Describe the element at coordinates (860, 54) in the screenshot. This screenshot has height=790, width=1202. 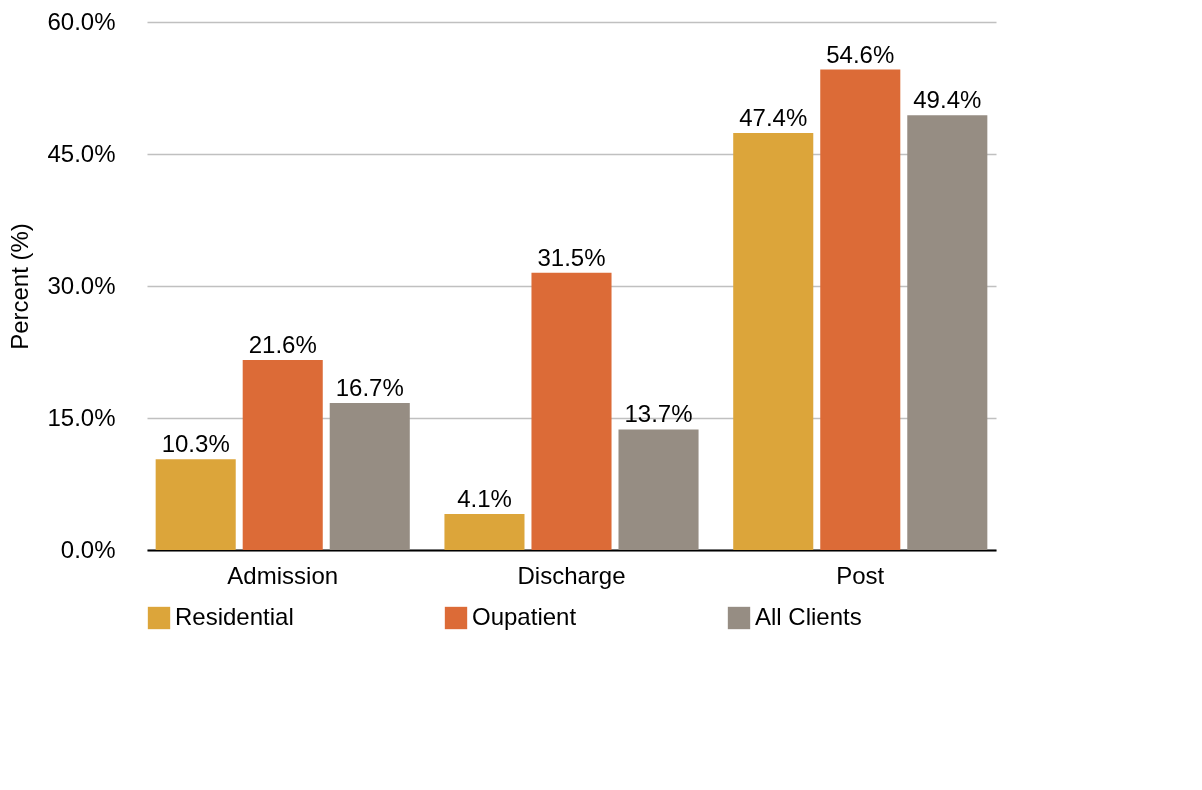
I see `data-label: 54.6%` at that location.